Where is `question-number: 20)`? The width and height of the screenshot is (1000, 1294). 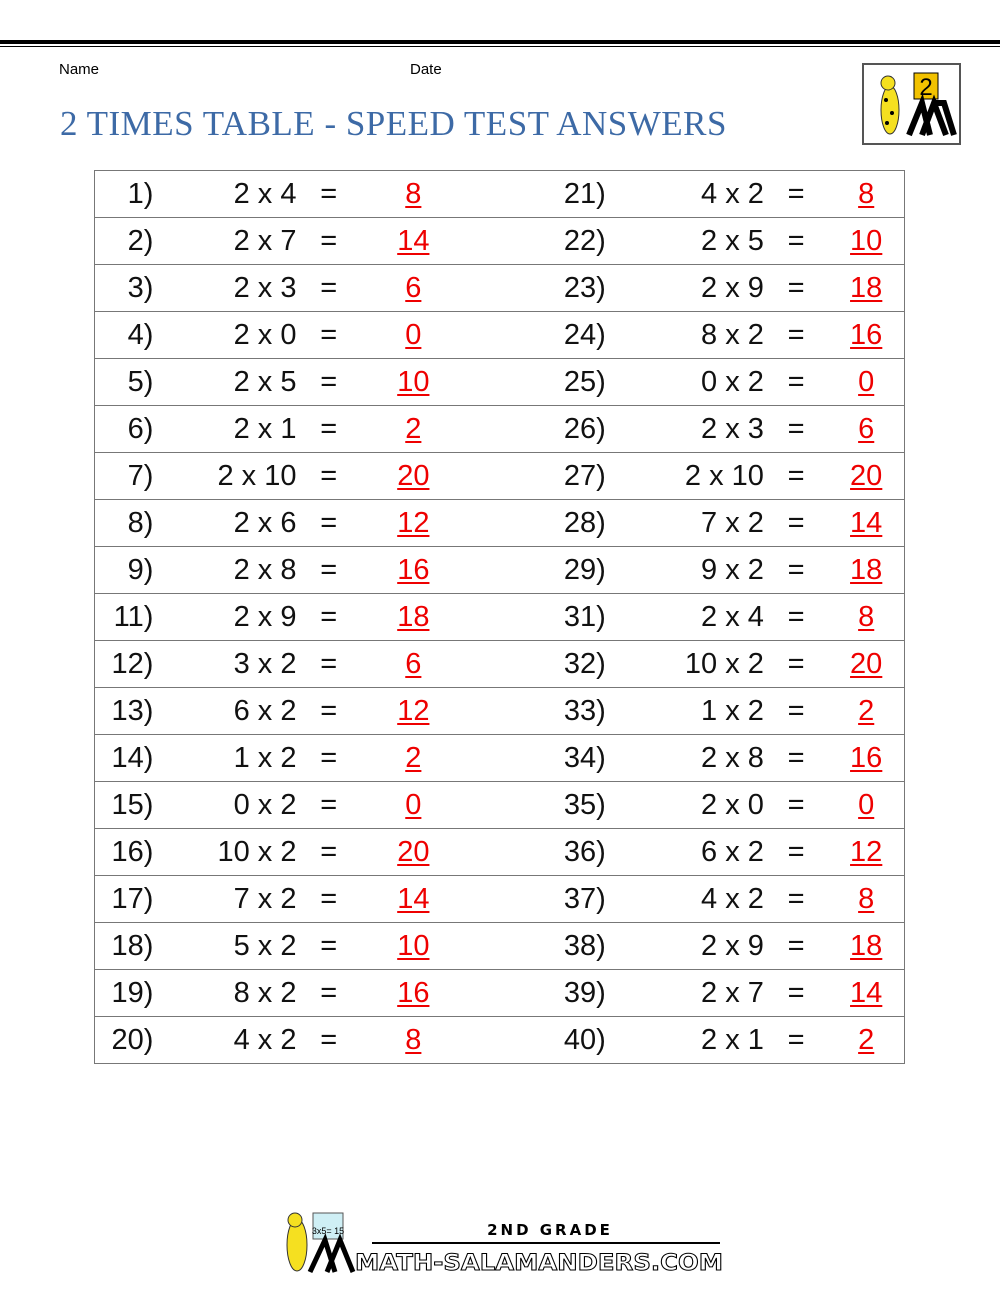 question-number: 20) is located at coordinates (132, 1039).